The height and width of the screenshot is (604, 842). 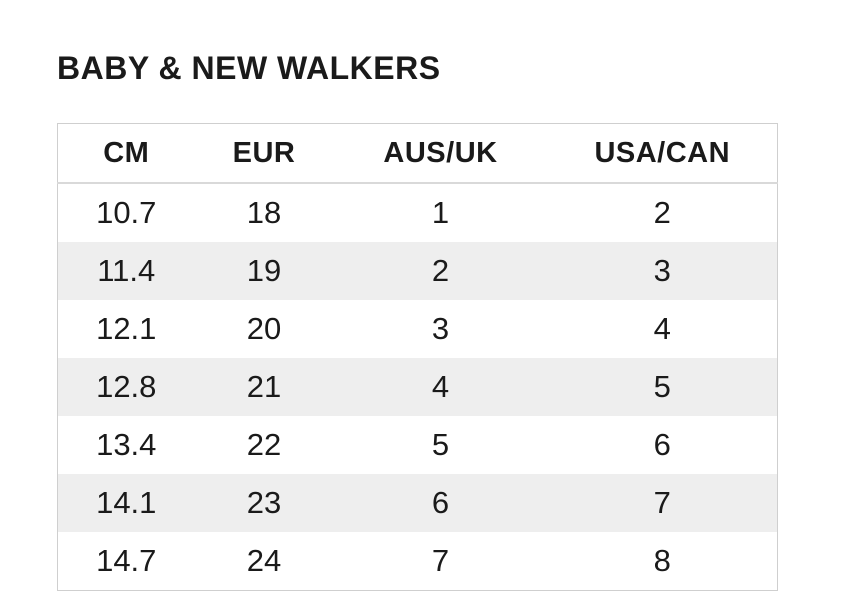 I want to click on cell: 14.1, so click(x=126, y=503).